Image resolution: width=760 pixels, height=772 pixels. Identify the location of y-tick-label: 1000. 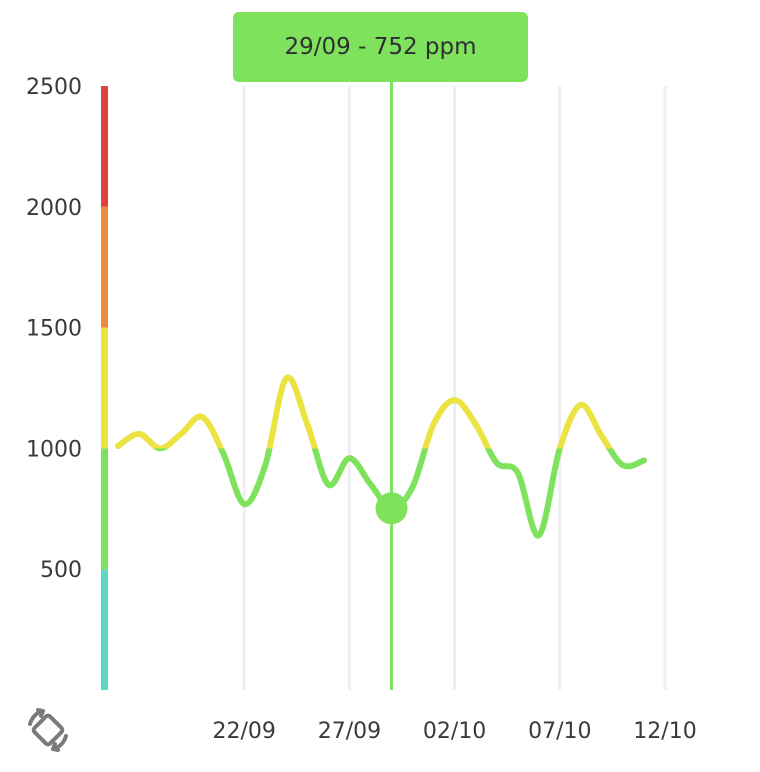
(54, 449).